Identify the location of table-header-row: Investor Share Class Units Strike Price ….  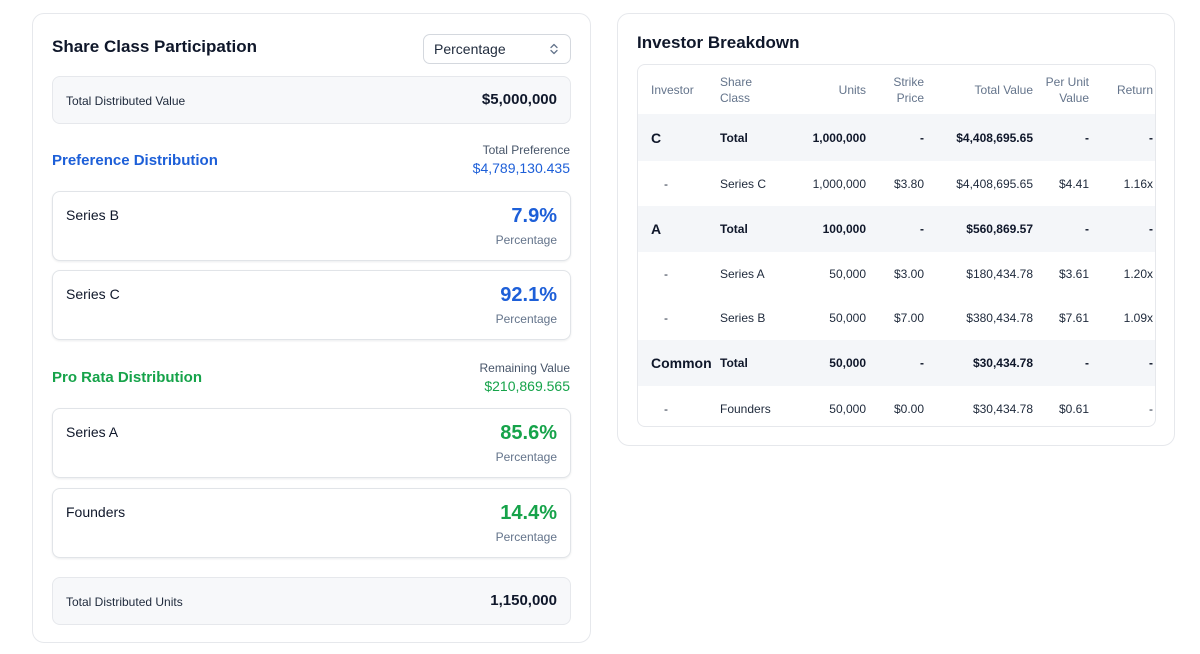
(896, 89).